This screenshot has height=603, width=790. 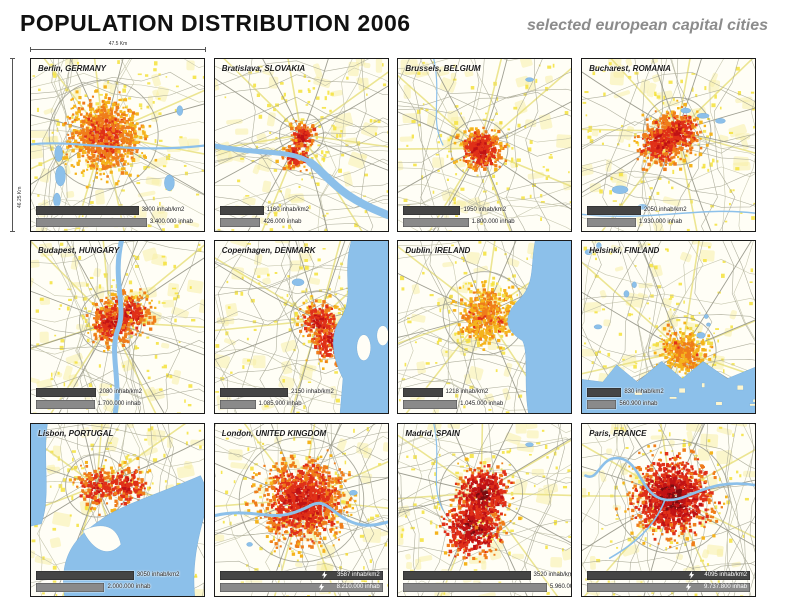 I want to click on page-title: POPULATION DISTRIBUTION 2006, so click(x=215, y=23).